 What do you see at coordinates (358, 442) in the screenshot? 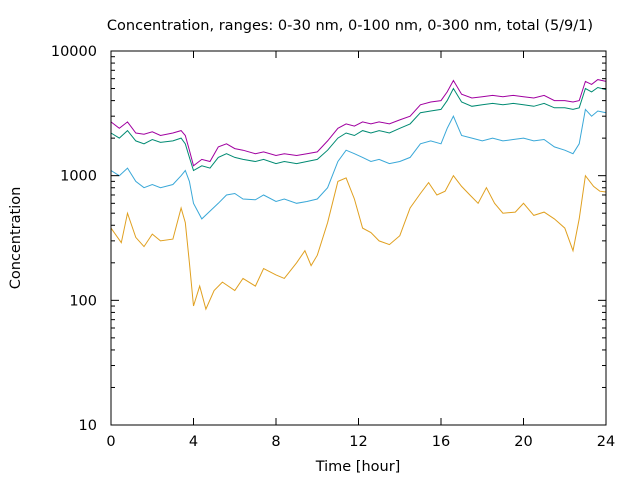
I see `x-tick-label: 12` at bounding box center [358, 442].